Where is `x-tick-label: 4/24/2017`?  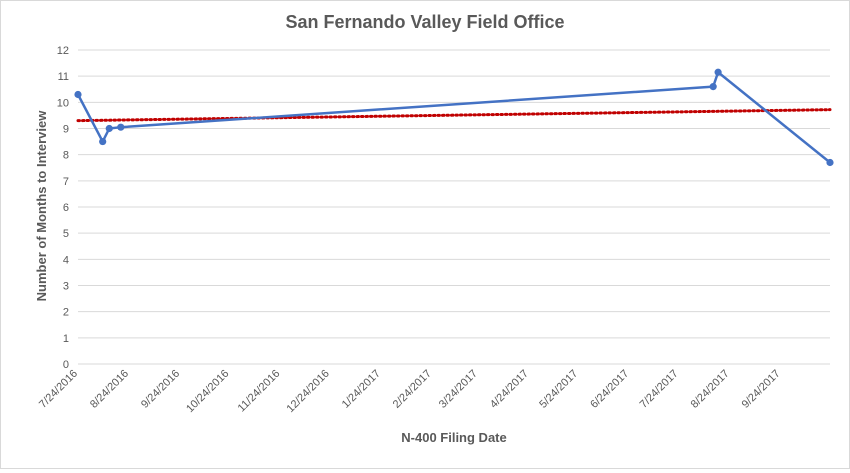 x-tick-label: 4/24/2017 is located at coordinates (509, 389).